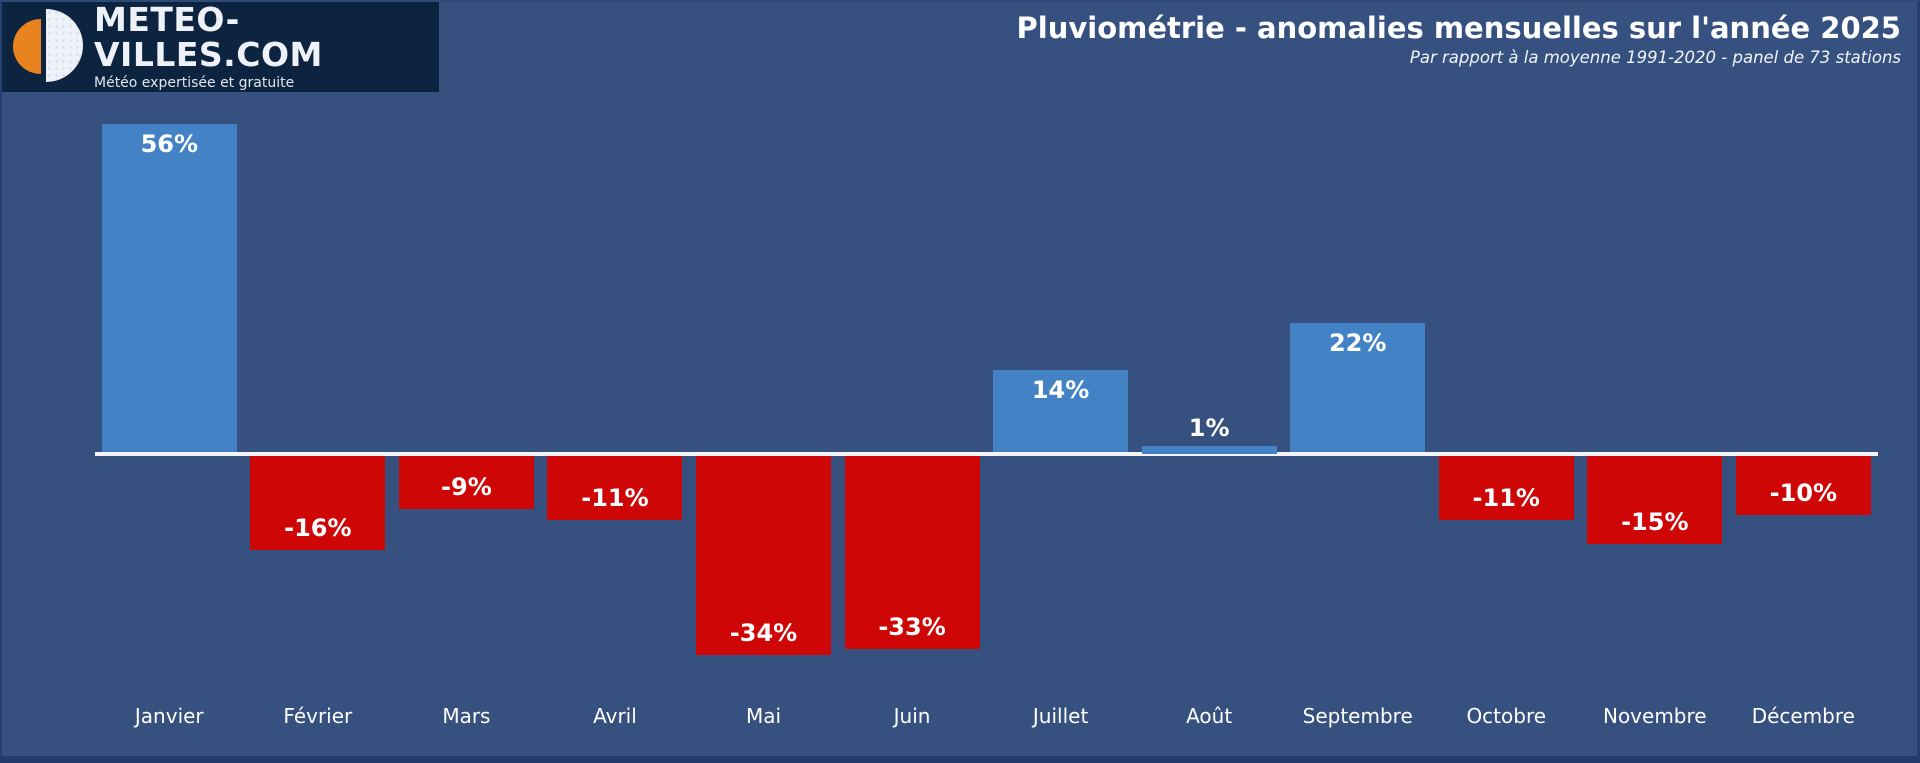  What do you see at coordinates (1061, 411) in the screenshot?
I see `bar-juillet: 14%` at bounding box center [1061, 411].